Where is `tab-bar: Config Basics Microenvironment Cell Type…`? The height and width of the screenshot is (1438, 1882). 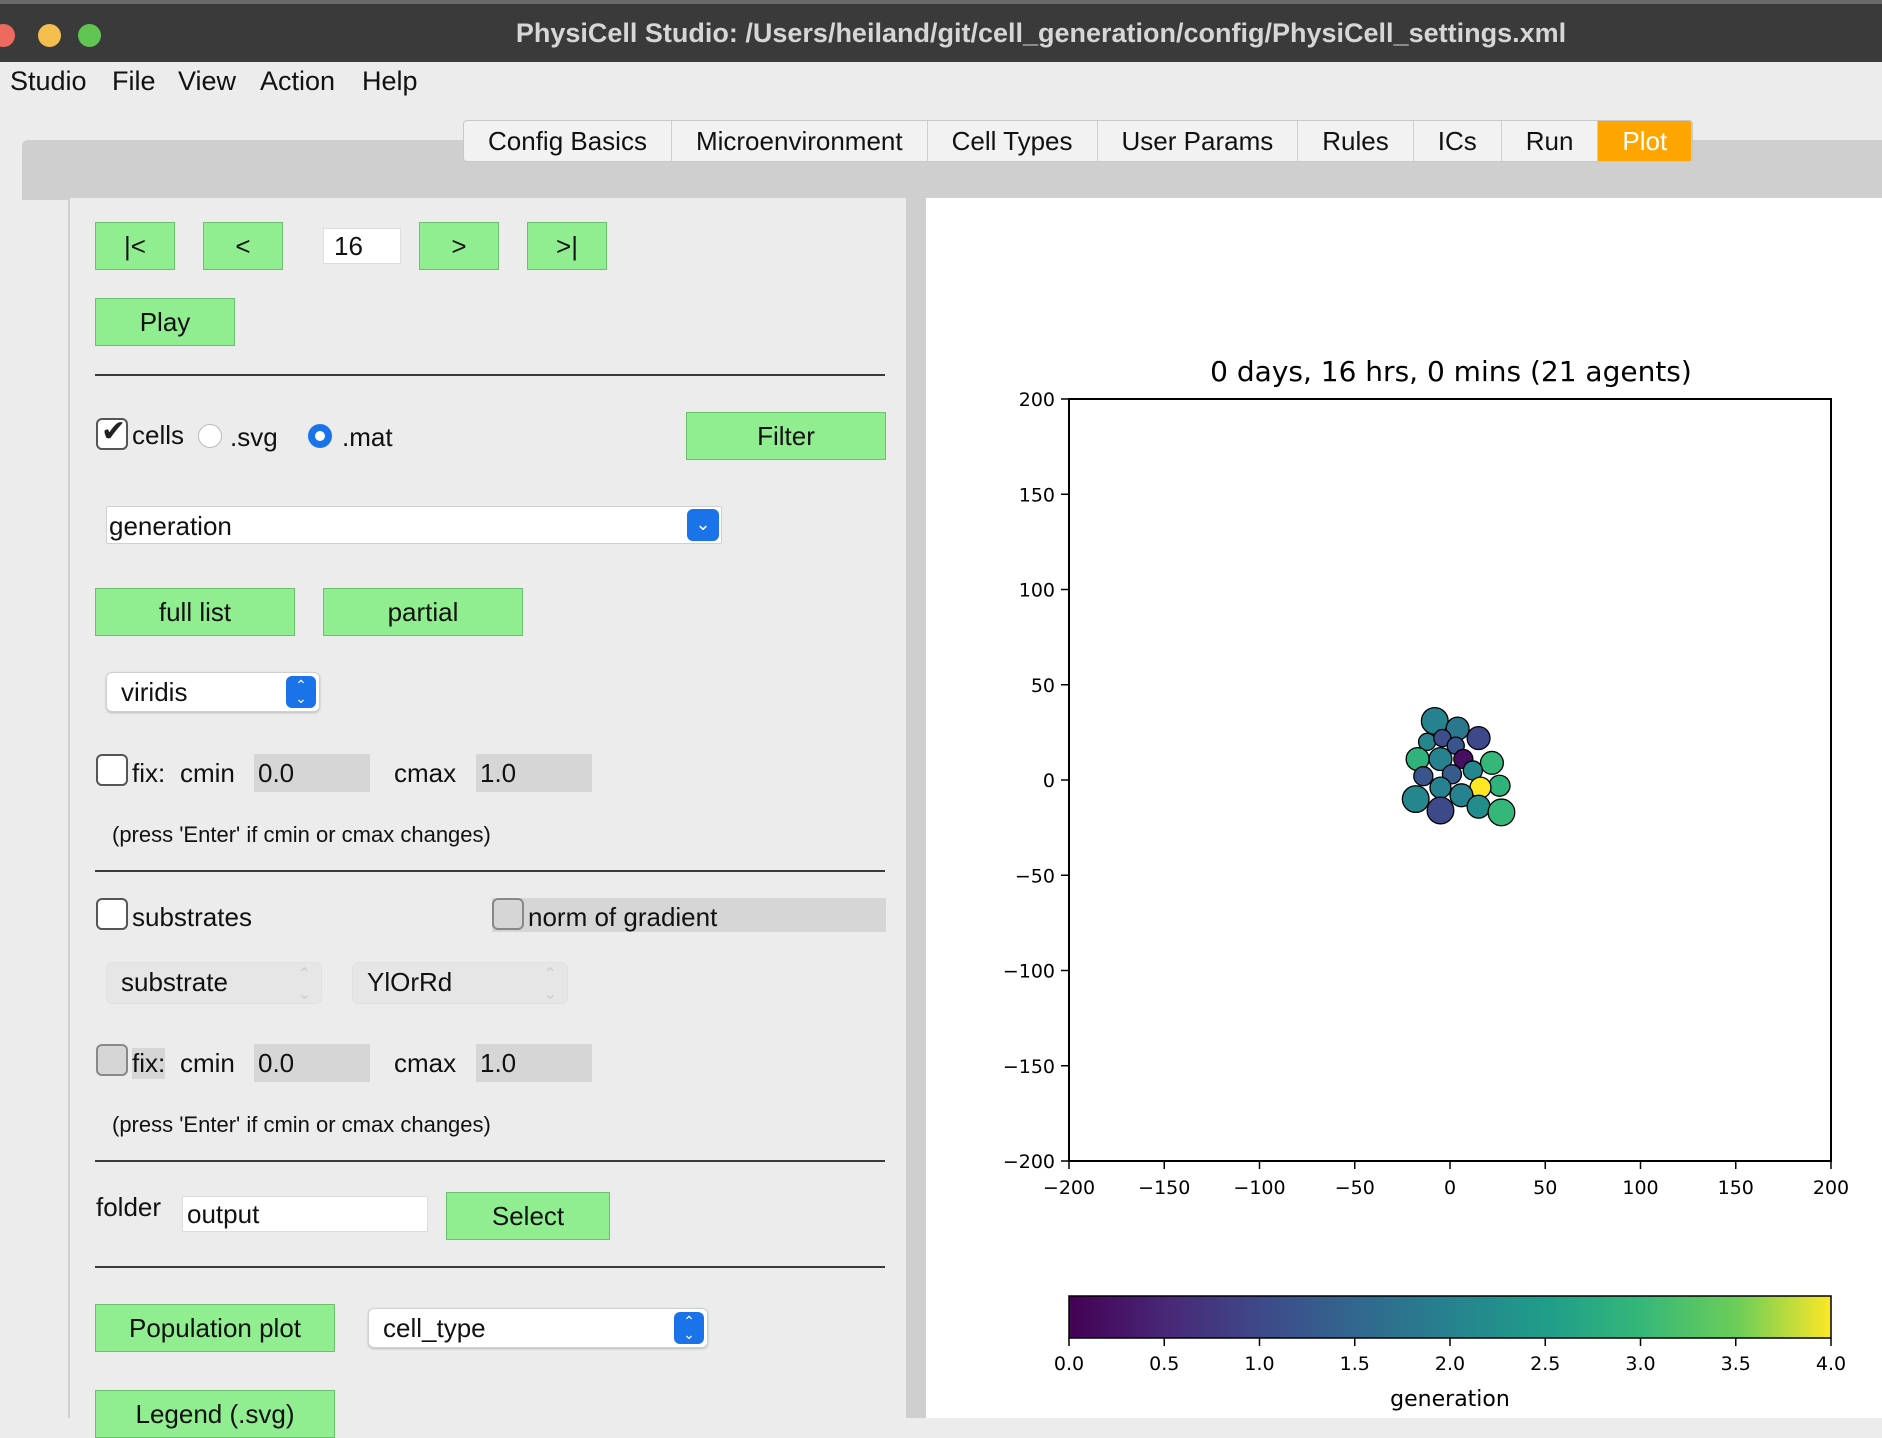 tab-bar: Config Basics Microenvironment Cell Type… is located at coordinates (1078, 141).